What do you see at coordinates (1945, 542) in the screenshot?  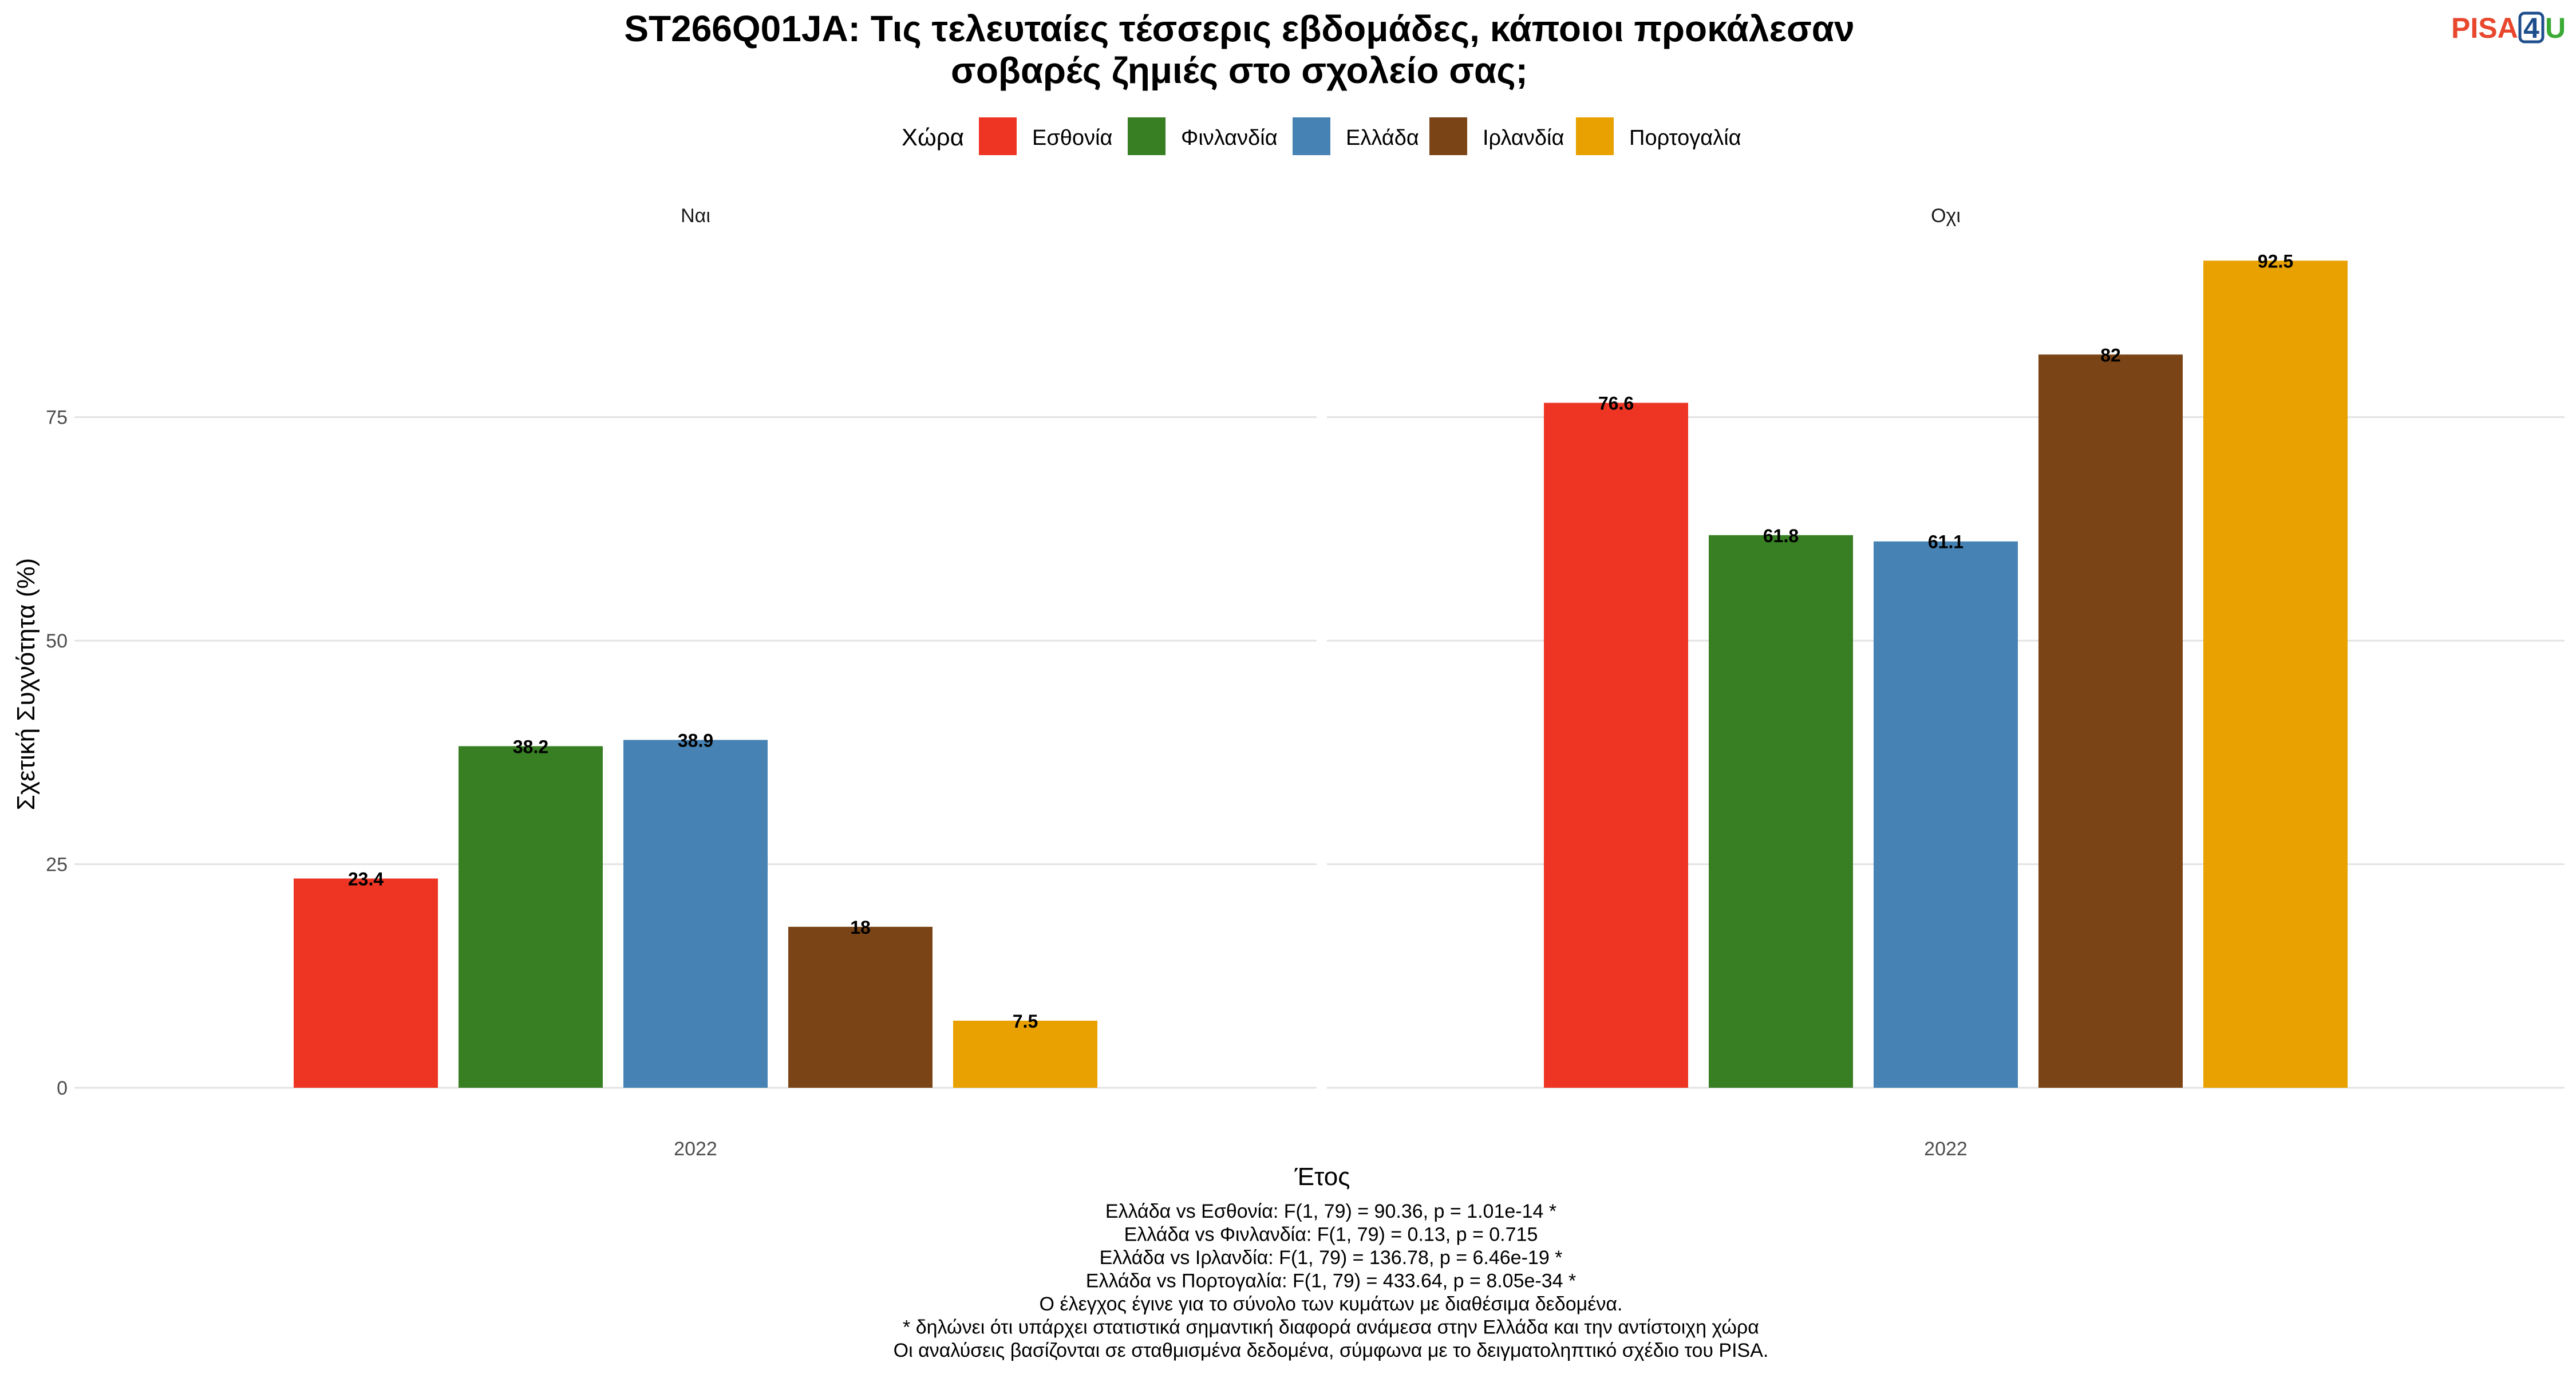 I see `data-label: 61.1` at bounding box center [1945, 542].